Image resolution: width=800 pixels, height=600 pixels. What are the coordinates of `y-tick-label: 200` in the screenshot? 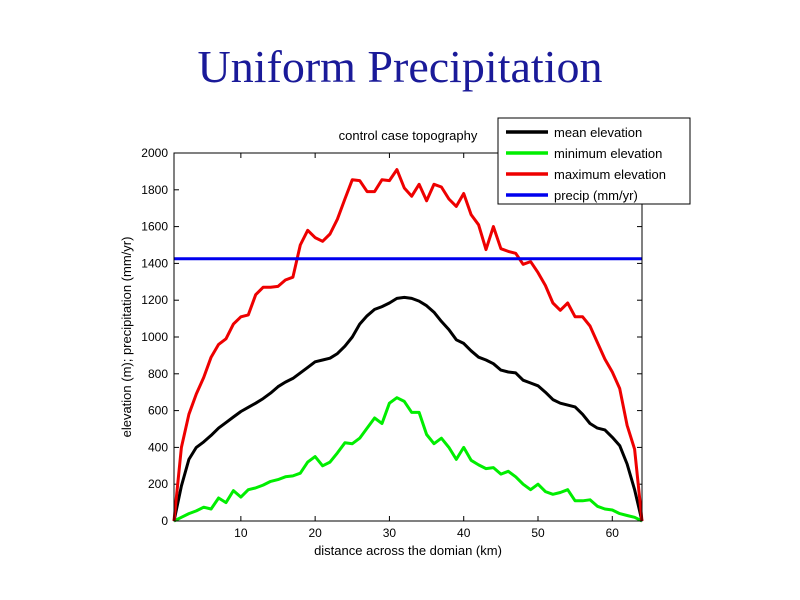 It's located at (158, 484).